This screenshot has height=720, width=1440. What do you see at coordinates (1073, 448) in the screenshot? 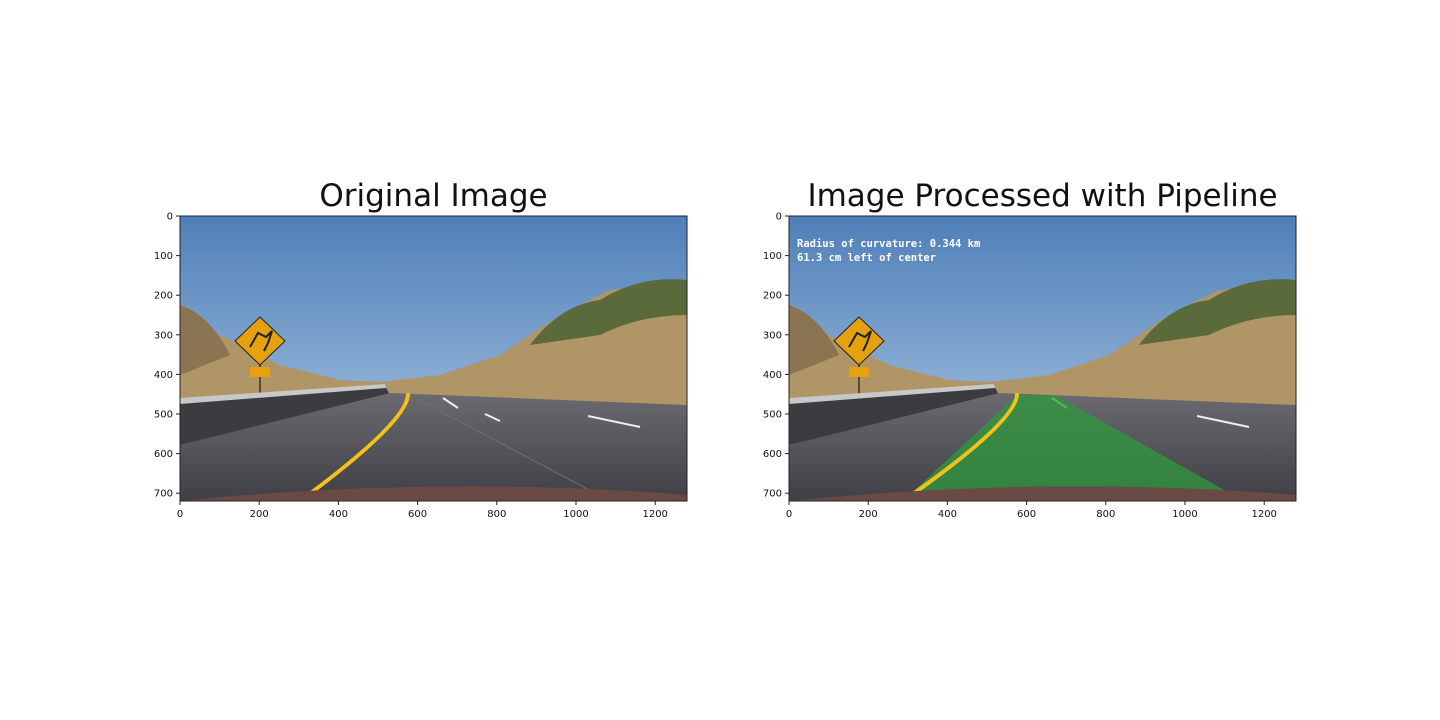
I see `detected-lane-overlay` at bounding box center [1073, 448].